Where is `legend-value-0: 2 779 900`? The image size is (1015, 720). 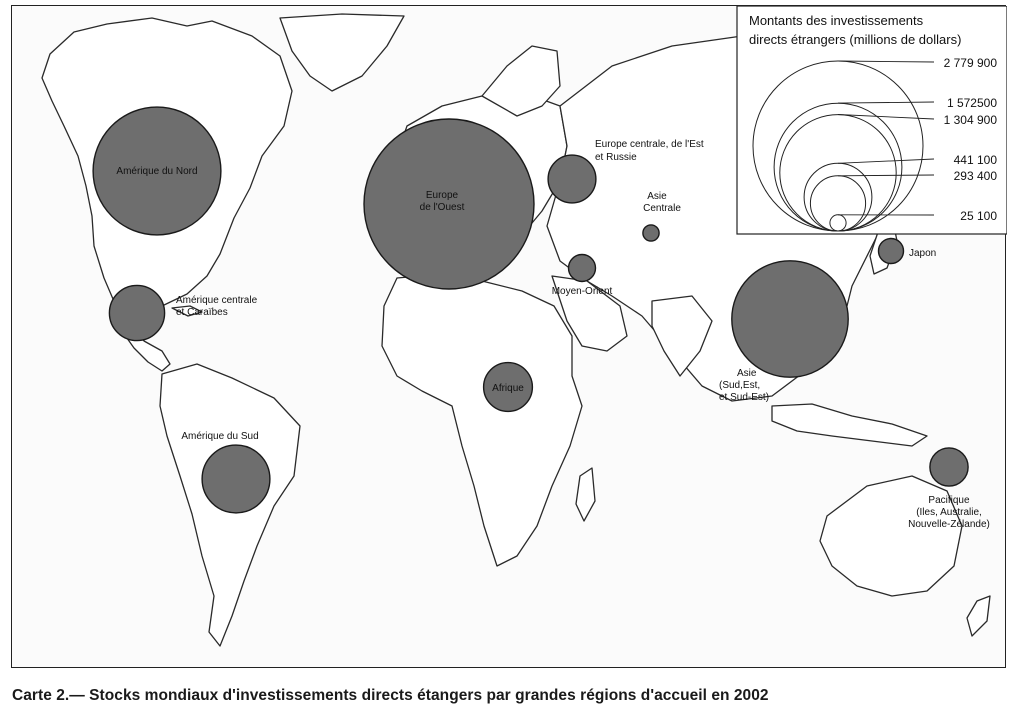
legend-value-0: 2 779 900 is located at coordinates (971, 63).